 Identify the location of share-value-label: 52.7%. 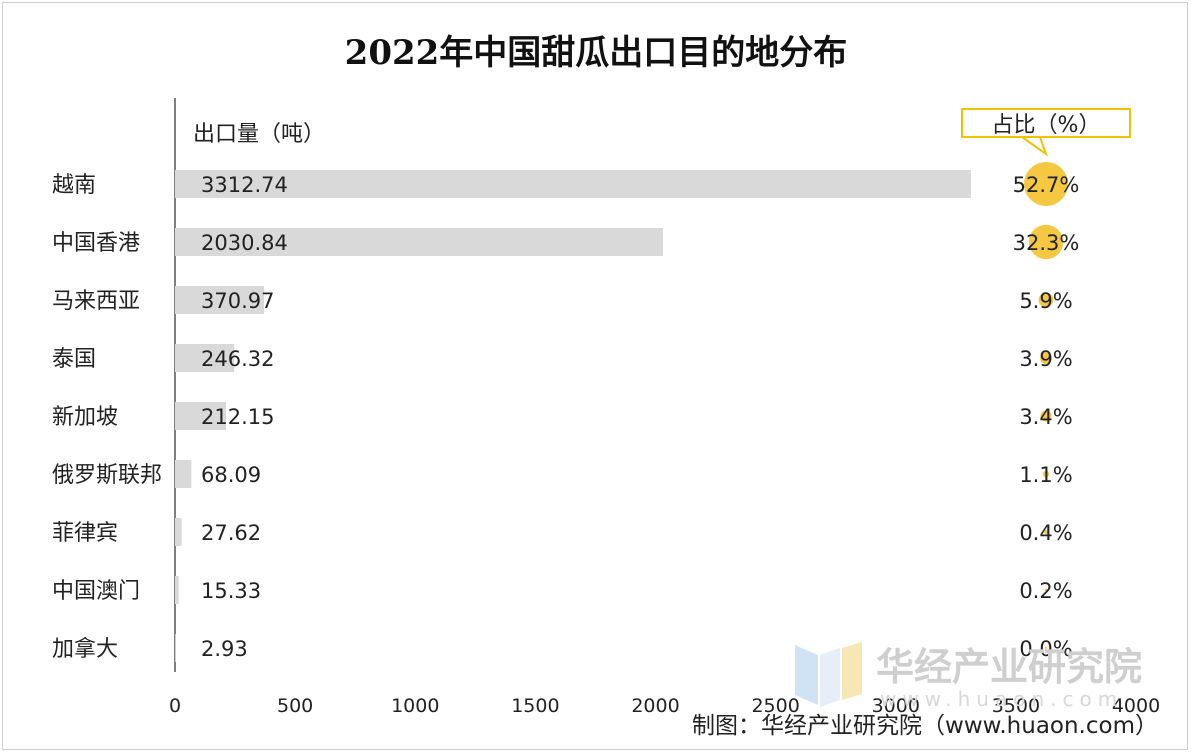
(1046, 185).